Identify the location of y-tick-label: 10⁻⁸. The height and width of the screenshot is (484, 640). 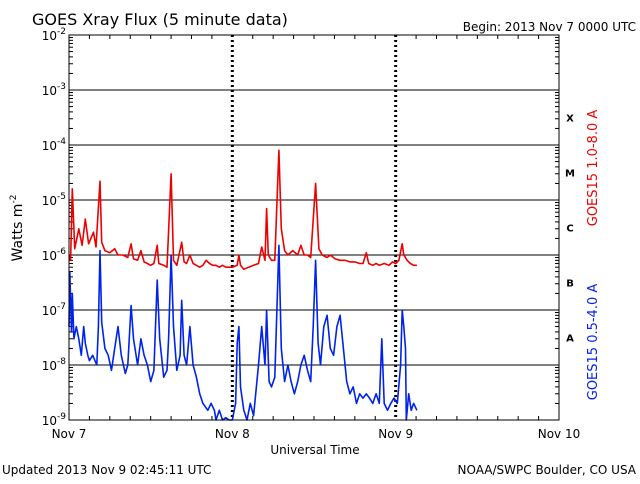
(54, 365).